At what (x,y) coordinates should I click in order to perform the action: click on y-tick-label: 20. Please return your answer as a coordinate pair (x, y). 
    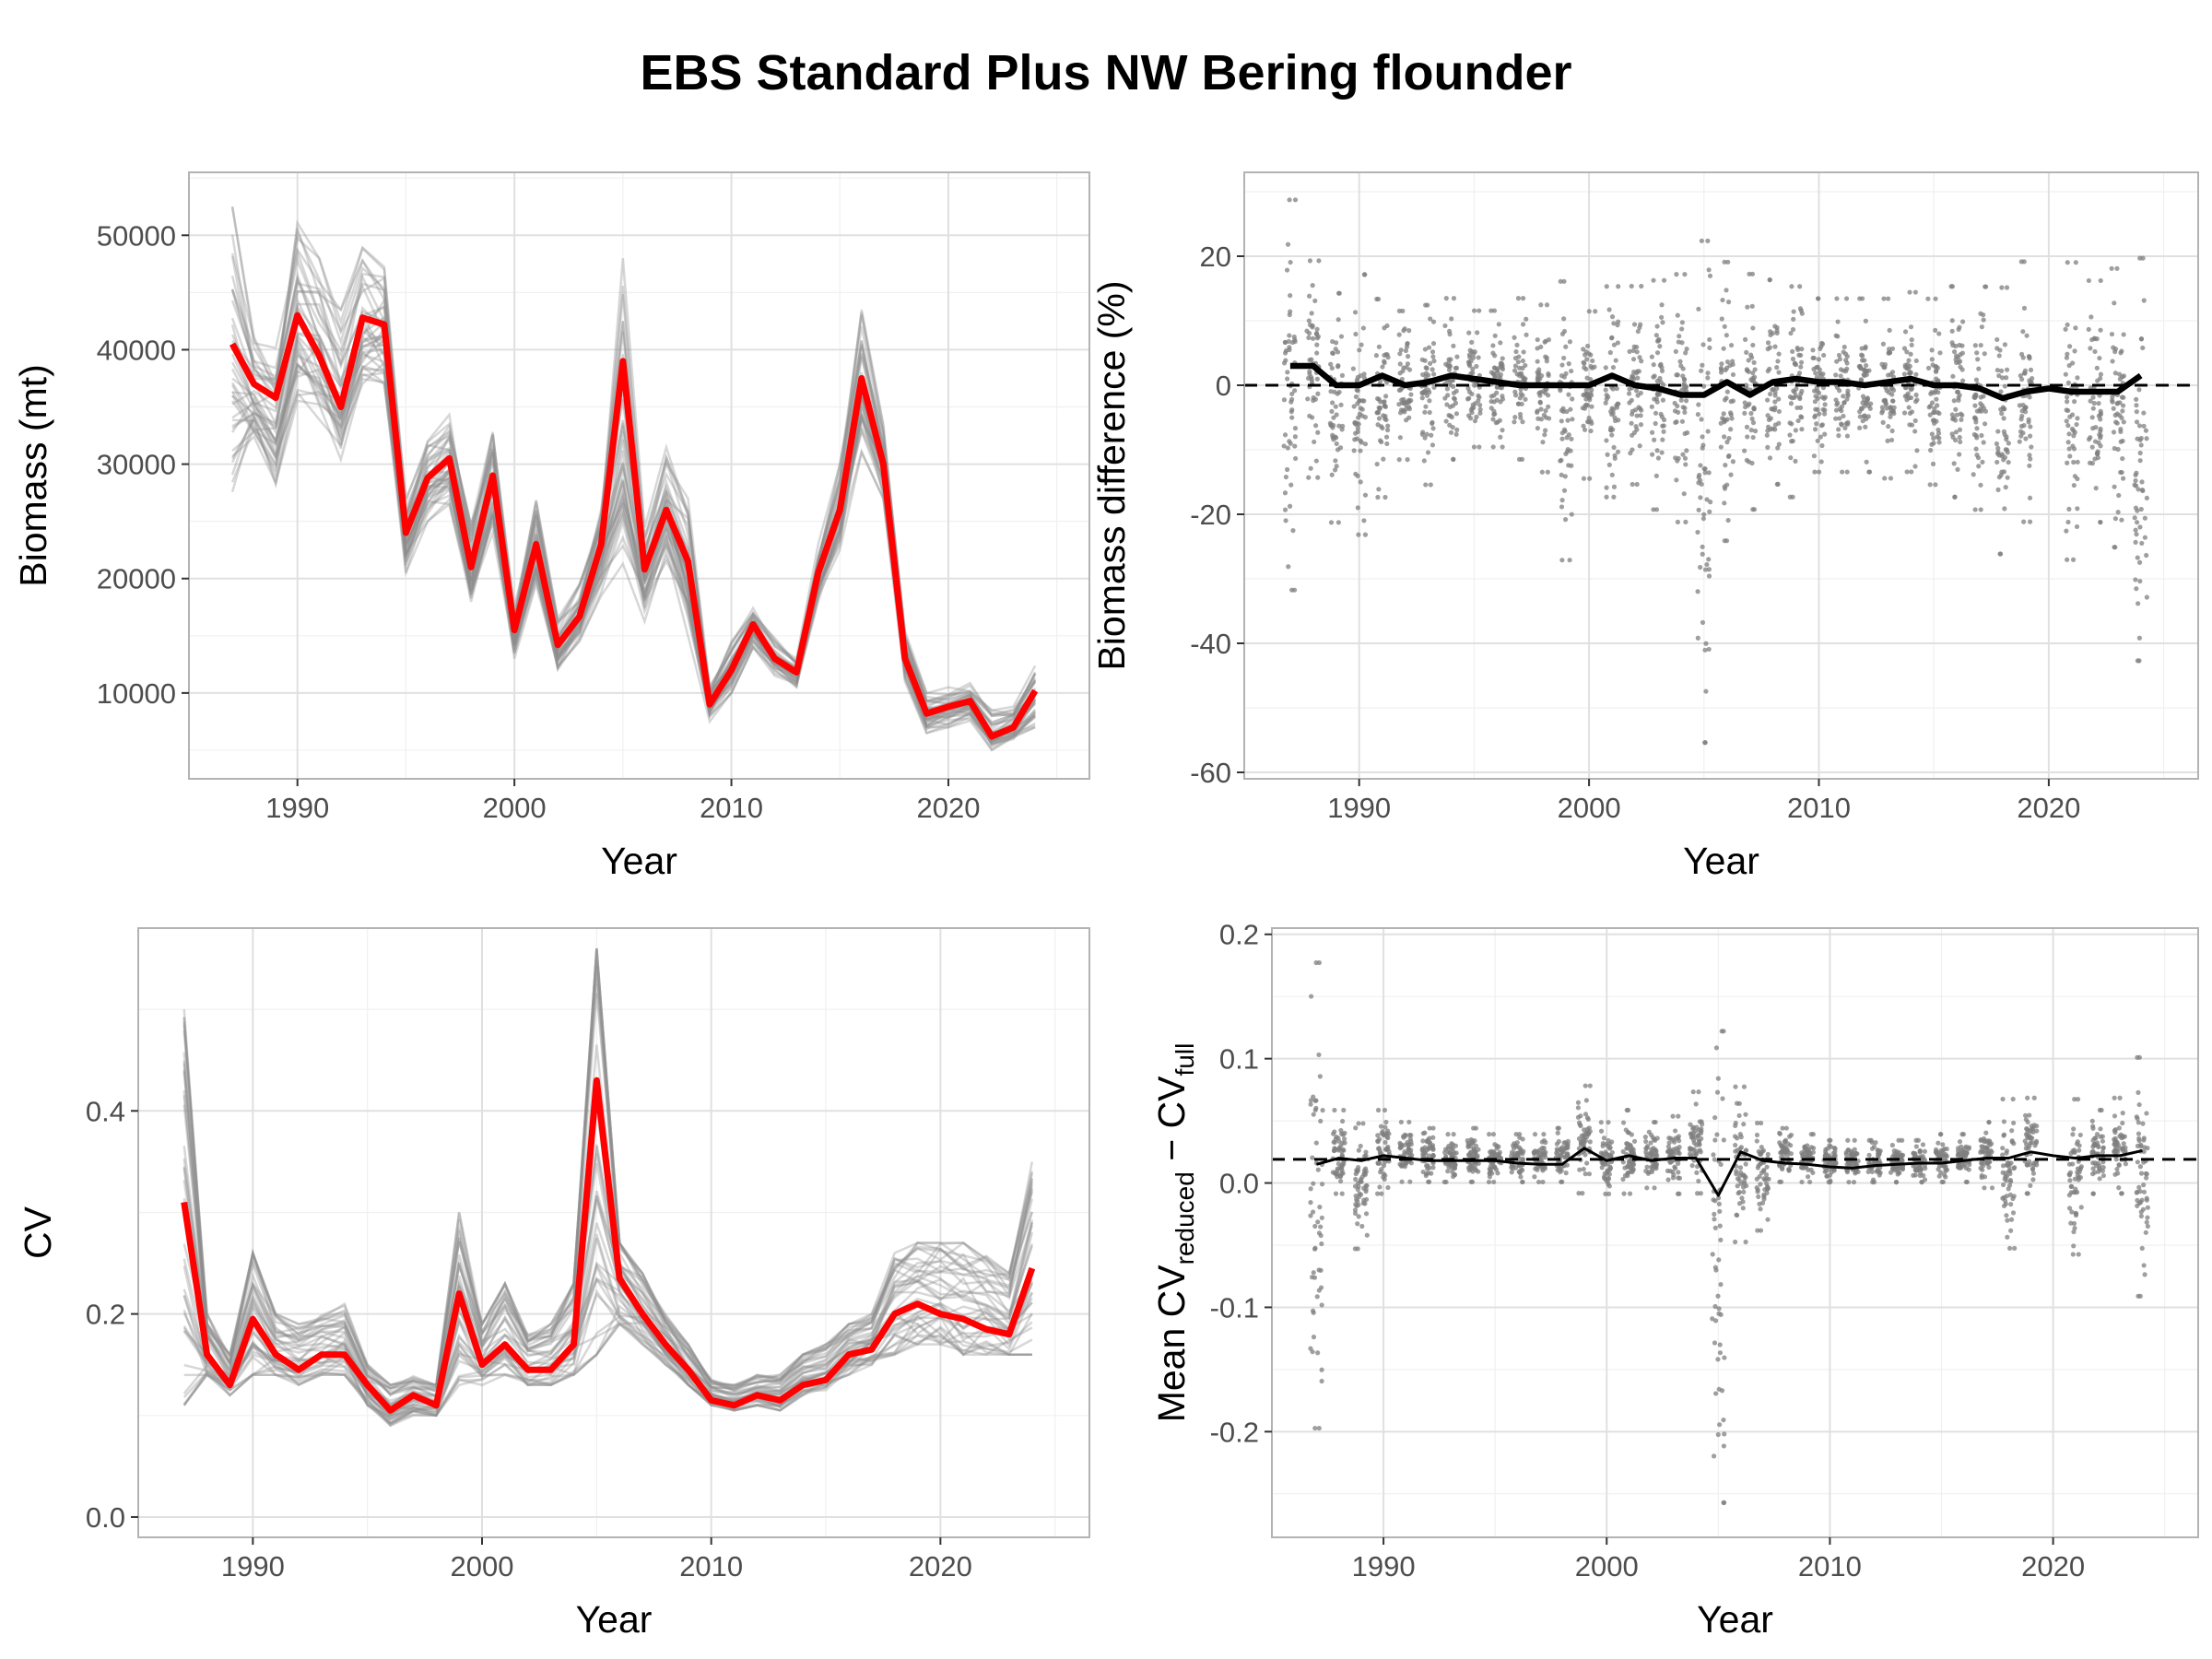
    Looking at the image, I should click on (1215, 257).